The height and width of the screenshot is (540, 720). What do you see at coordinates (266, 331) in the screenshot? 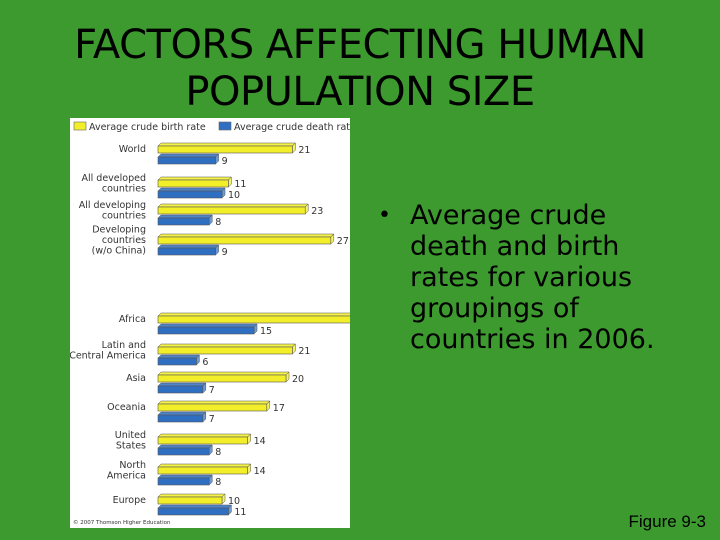
I see `value-label-death-4: 15` at bounding box center [266, 331].